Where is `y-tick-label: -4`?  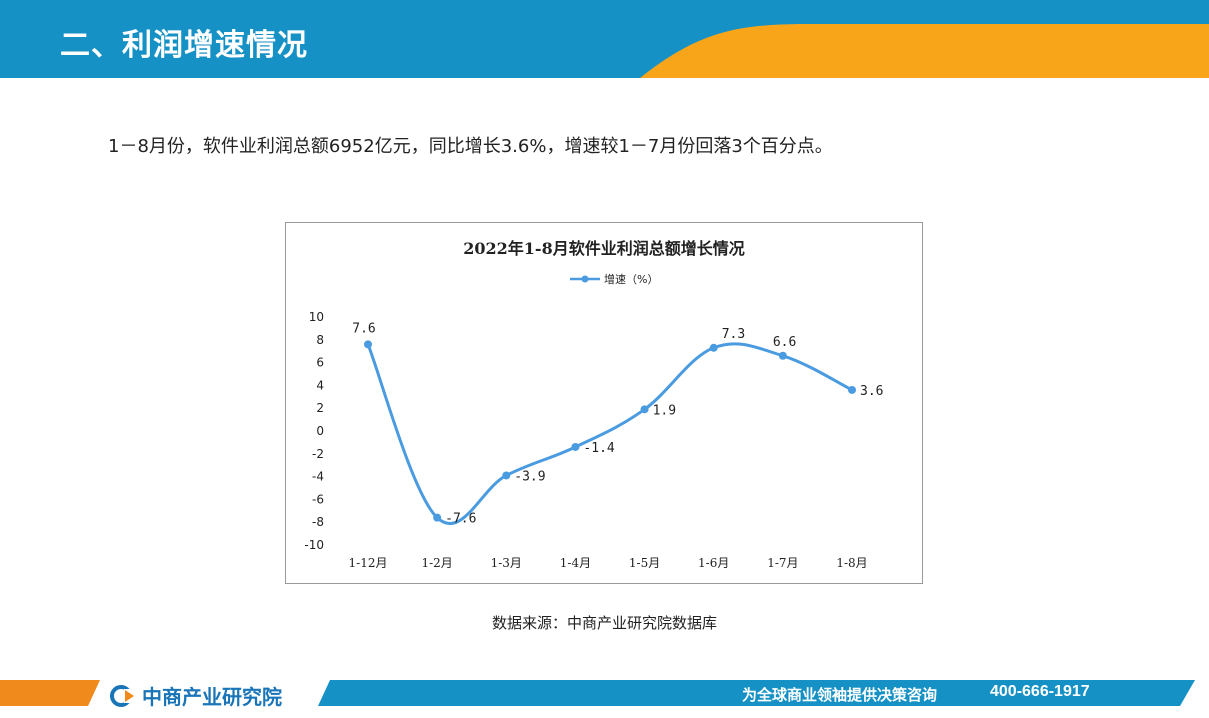 y-tick-label: -4 is located at coordinates (318, 477).